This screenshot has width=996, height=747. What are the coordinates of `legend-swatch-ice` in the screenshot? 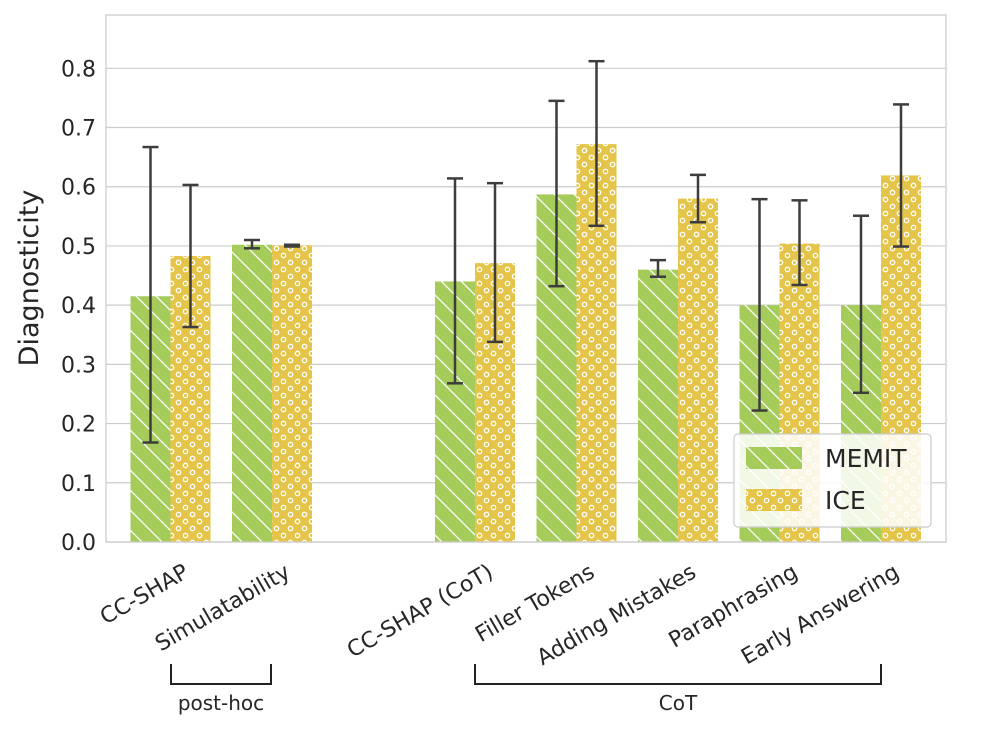 It's located at (774, 500).